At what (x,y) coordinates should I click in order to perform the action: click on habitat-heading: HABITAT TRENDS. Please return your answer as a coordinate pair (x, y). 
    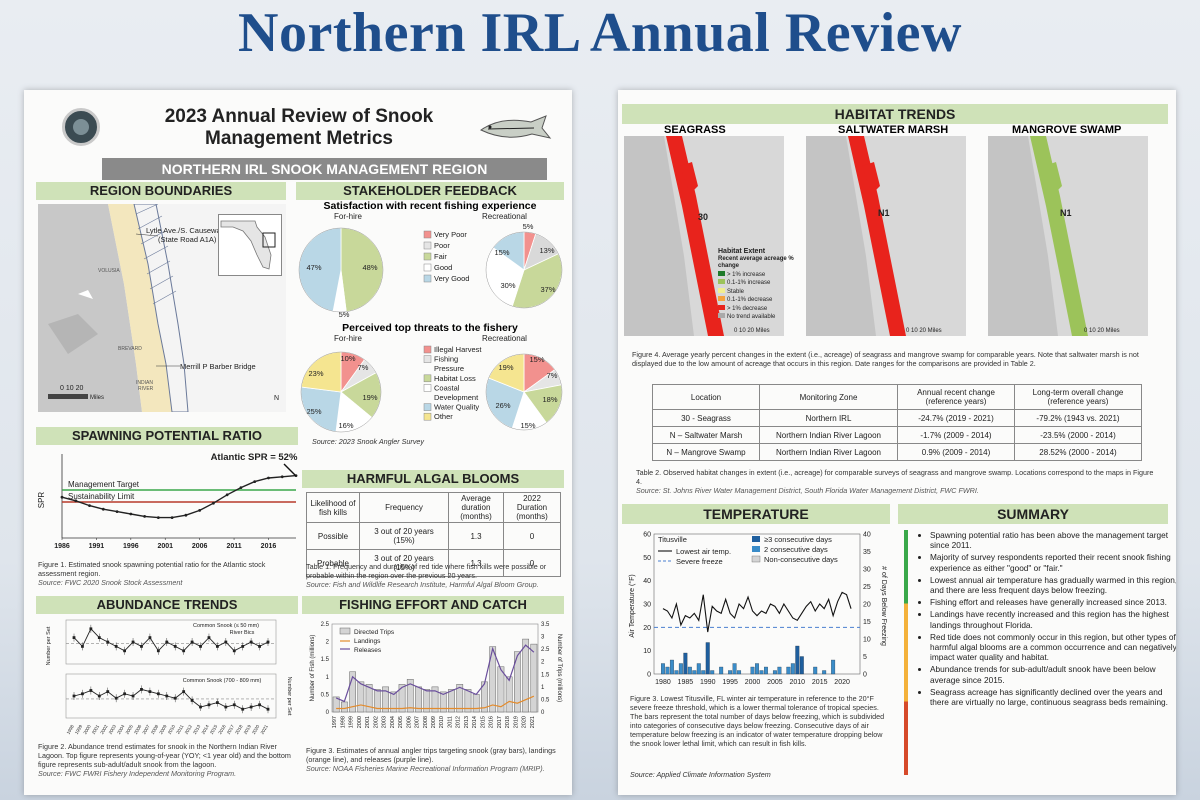
    Looking at the image, I should click on (895, 114).